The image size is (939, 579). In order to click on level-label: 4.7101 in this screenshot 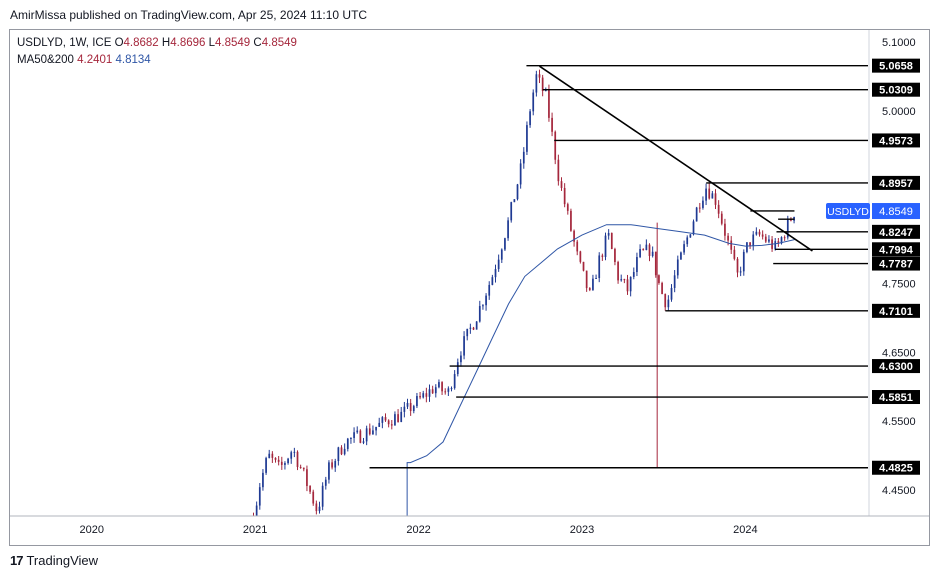, I will do `click(896, 312)`.